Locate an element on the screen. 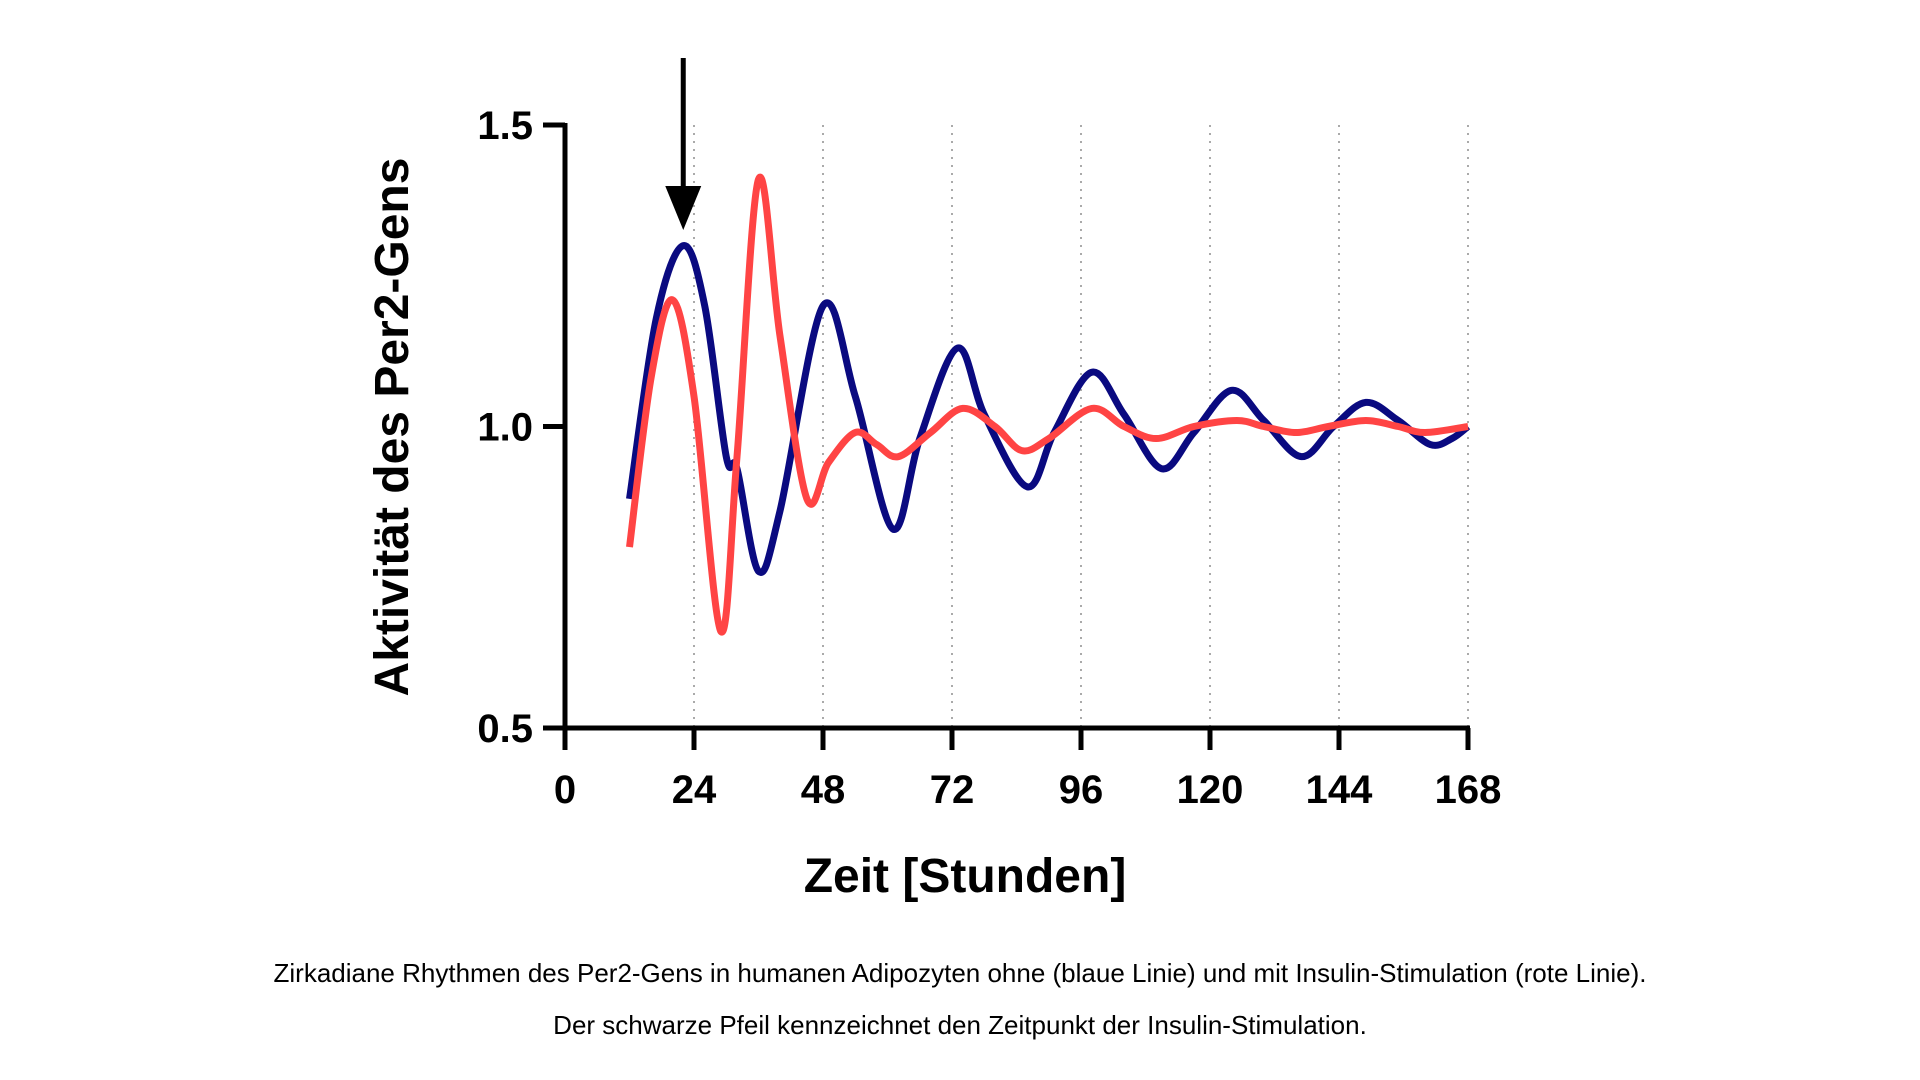 The width and height of the screenshot is (1920, 1080). x-tick-label: 72 is located at coordinates (952, 790).